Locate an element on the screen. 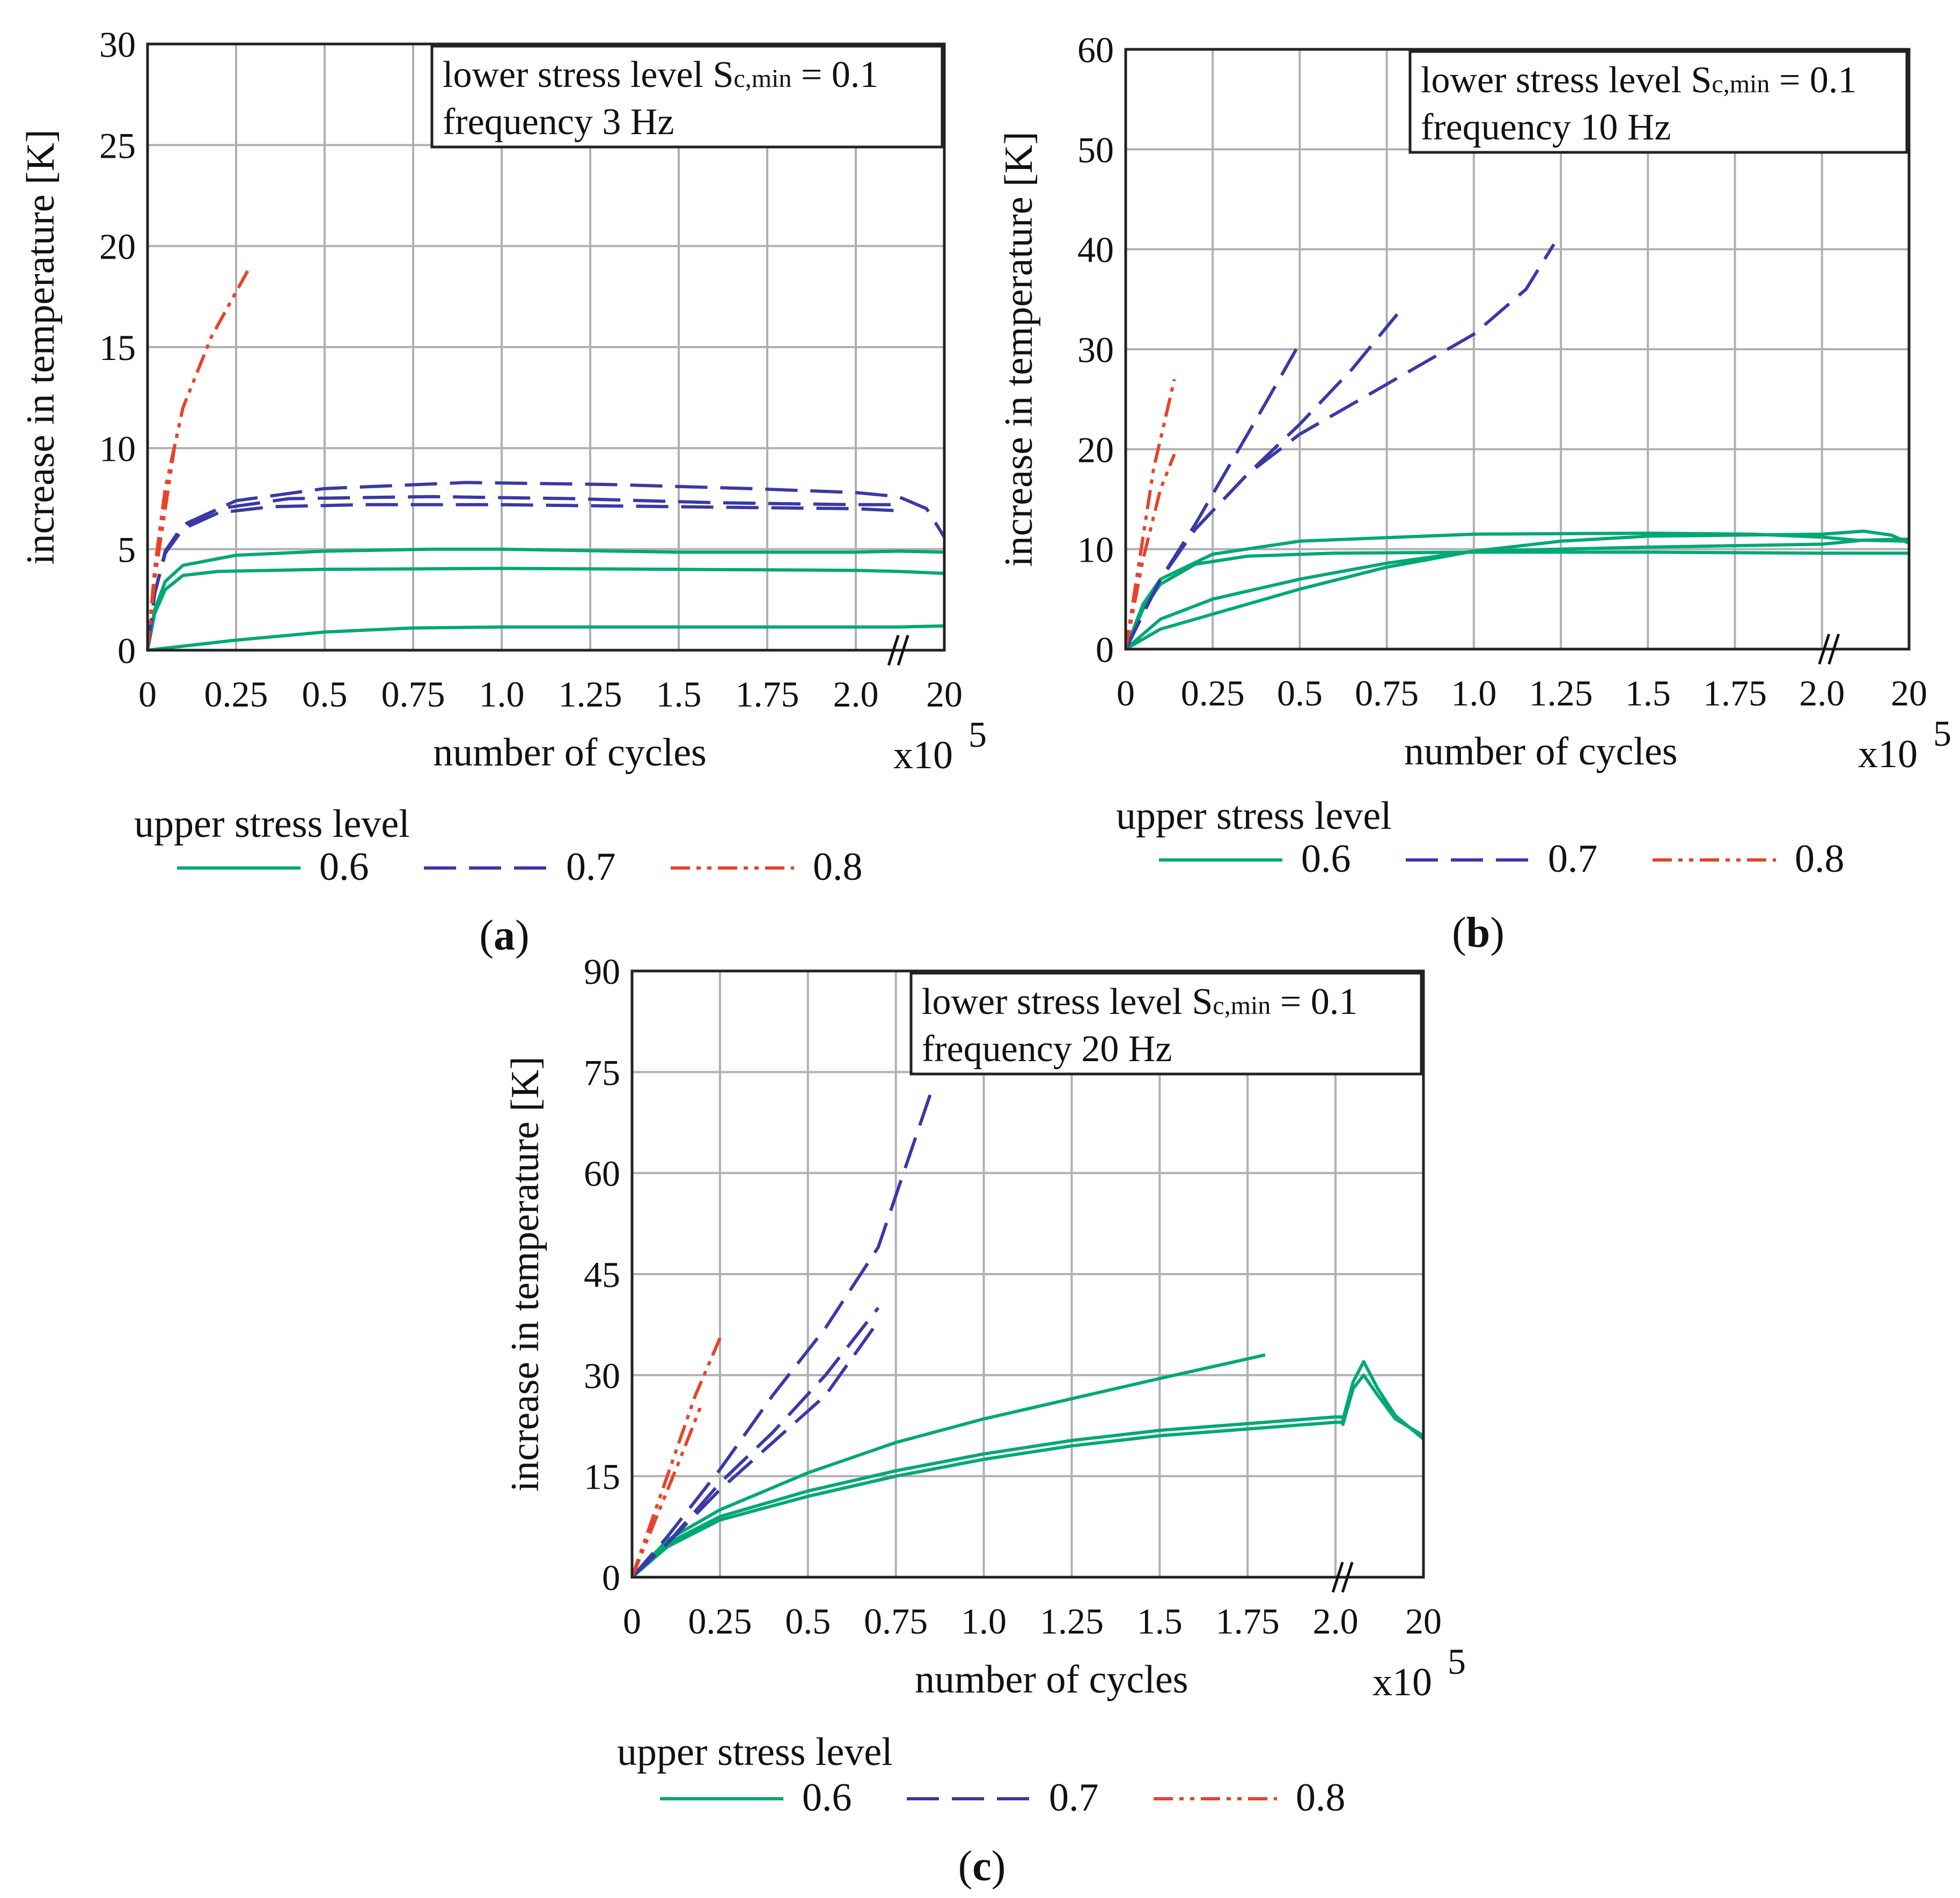 This screenshot has width=1960, height=1898. y-tick-label: 10 is located at coordinates (117, 449).